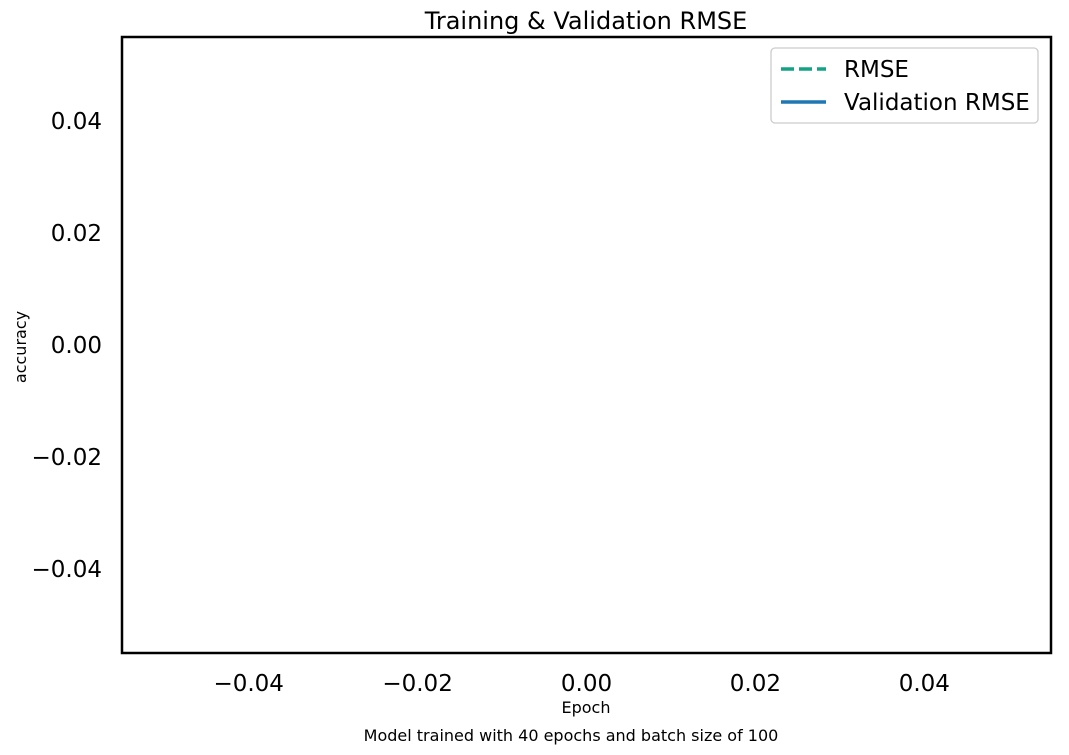  What do you see at coordinates (67, 458) in the screenshot?
I see `y-tick-label: −0.02` at bounding box center [67, 458].